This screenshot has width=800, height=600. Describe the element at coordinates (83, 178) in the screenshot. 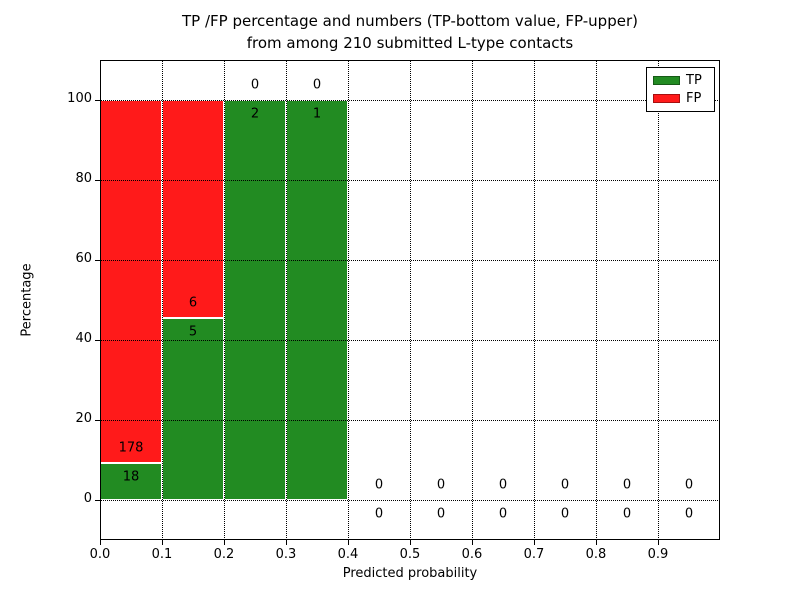

I see `y-tick-label: 80` at that location.